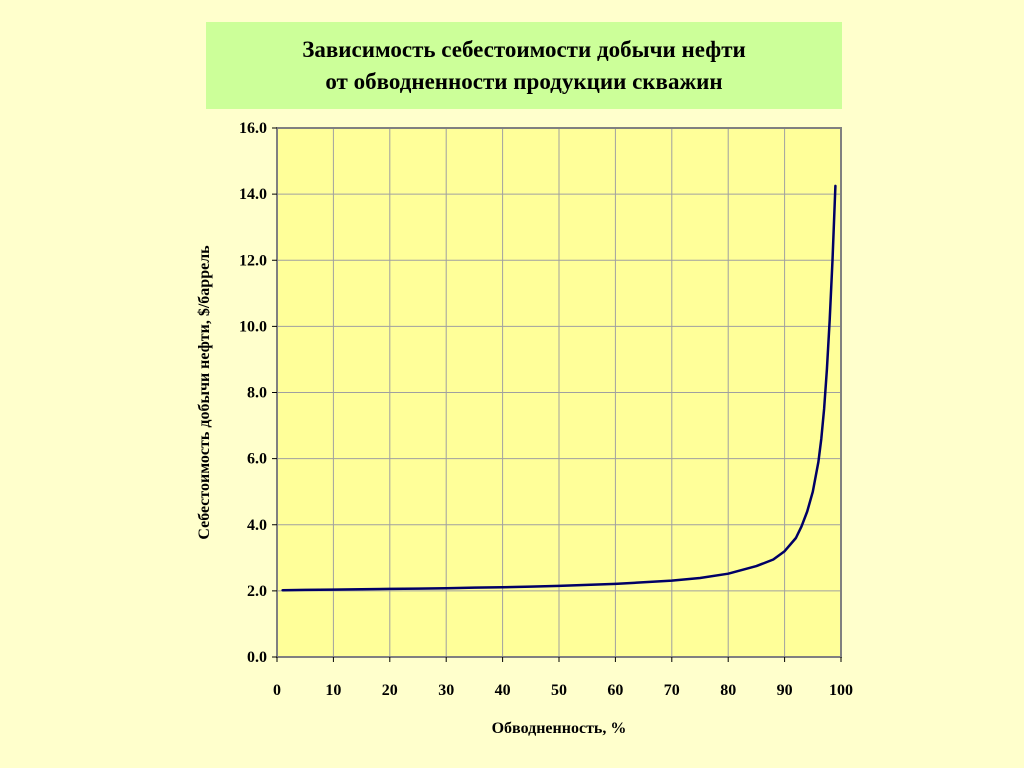  I want to click on x-axis-title: Обводненность, %, so click(559, 728).